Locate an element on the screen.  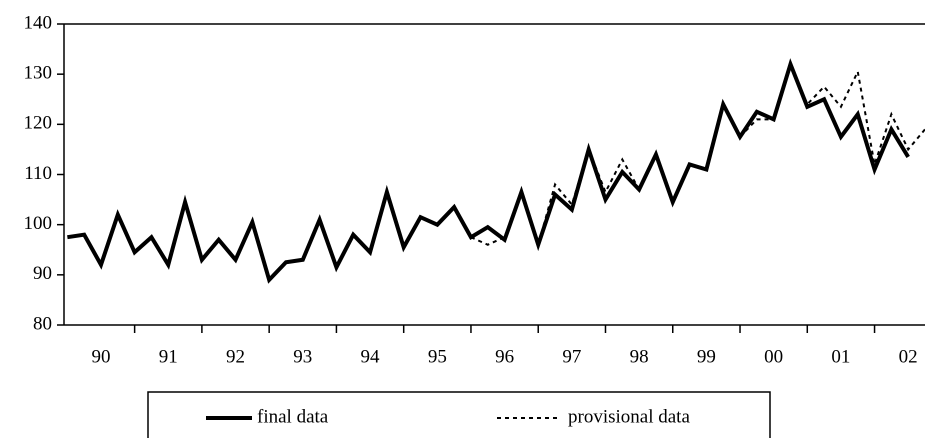
x-tick-label: 95 is located at coordinates (437, 356).